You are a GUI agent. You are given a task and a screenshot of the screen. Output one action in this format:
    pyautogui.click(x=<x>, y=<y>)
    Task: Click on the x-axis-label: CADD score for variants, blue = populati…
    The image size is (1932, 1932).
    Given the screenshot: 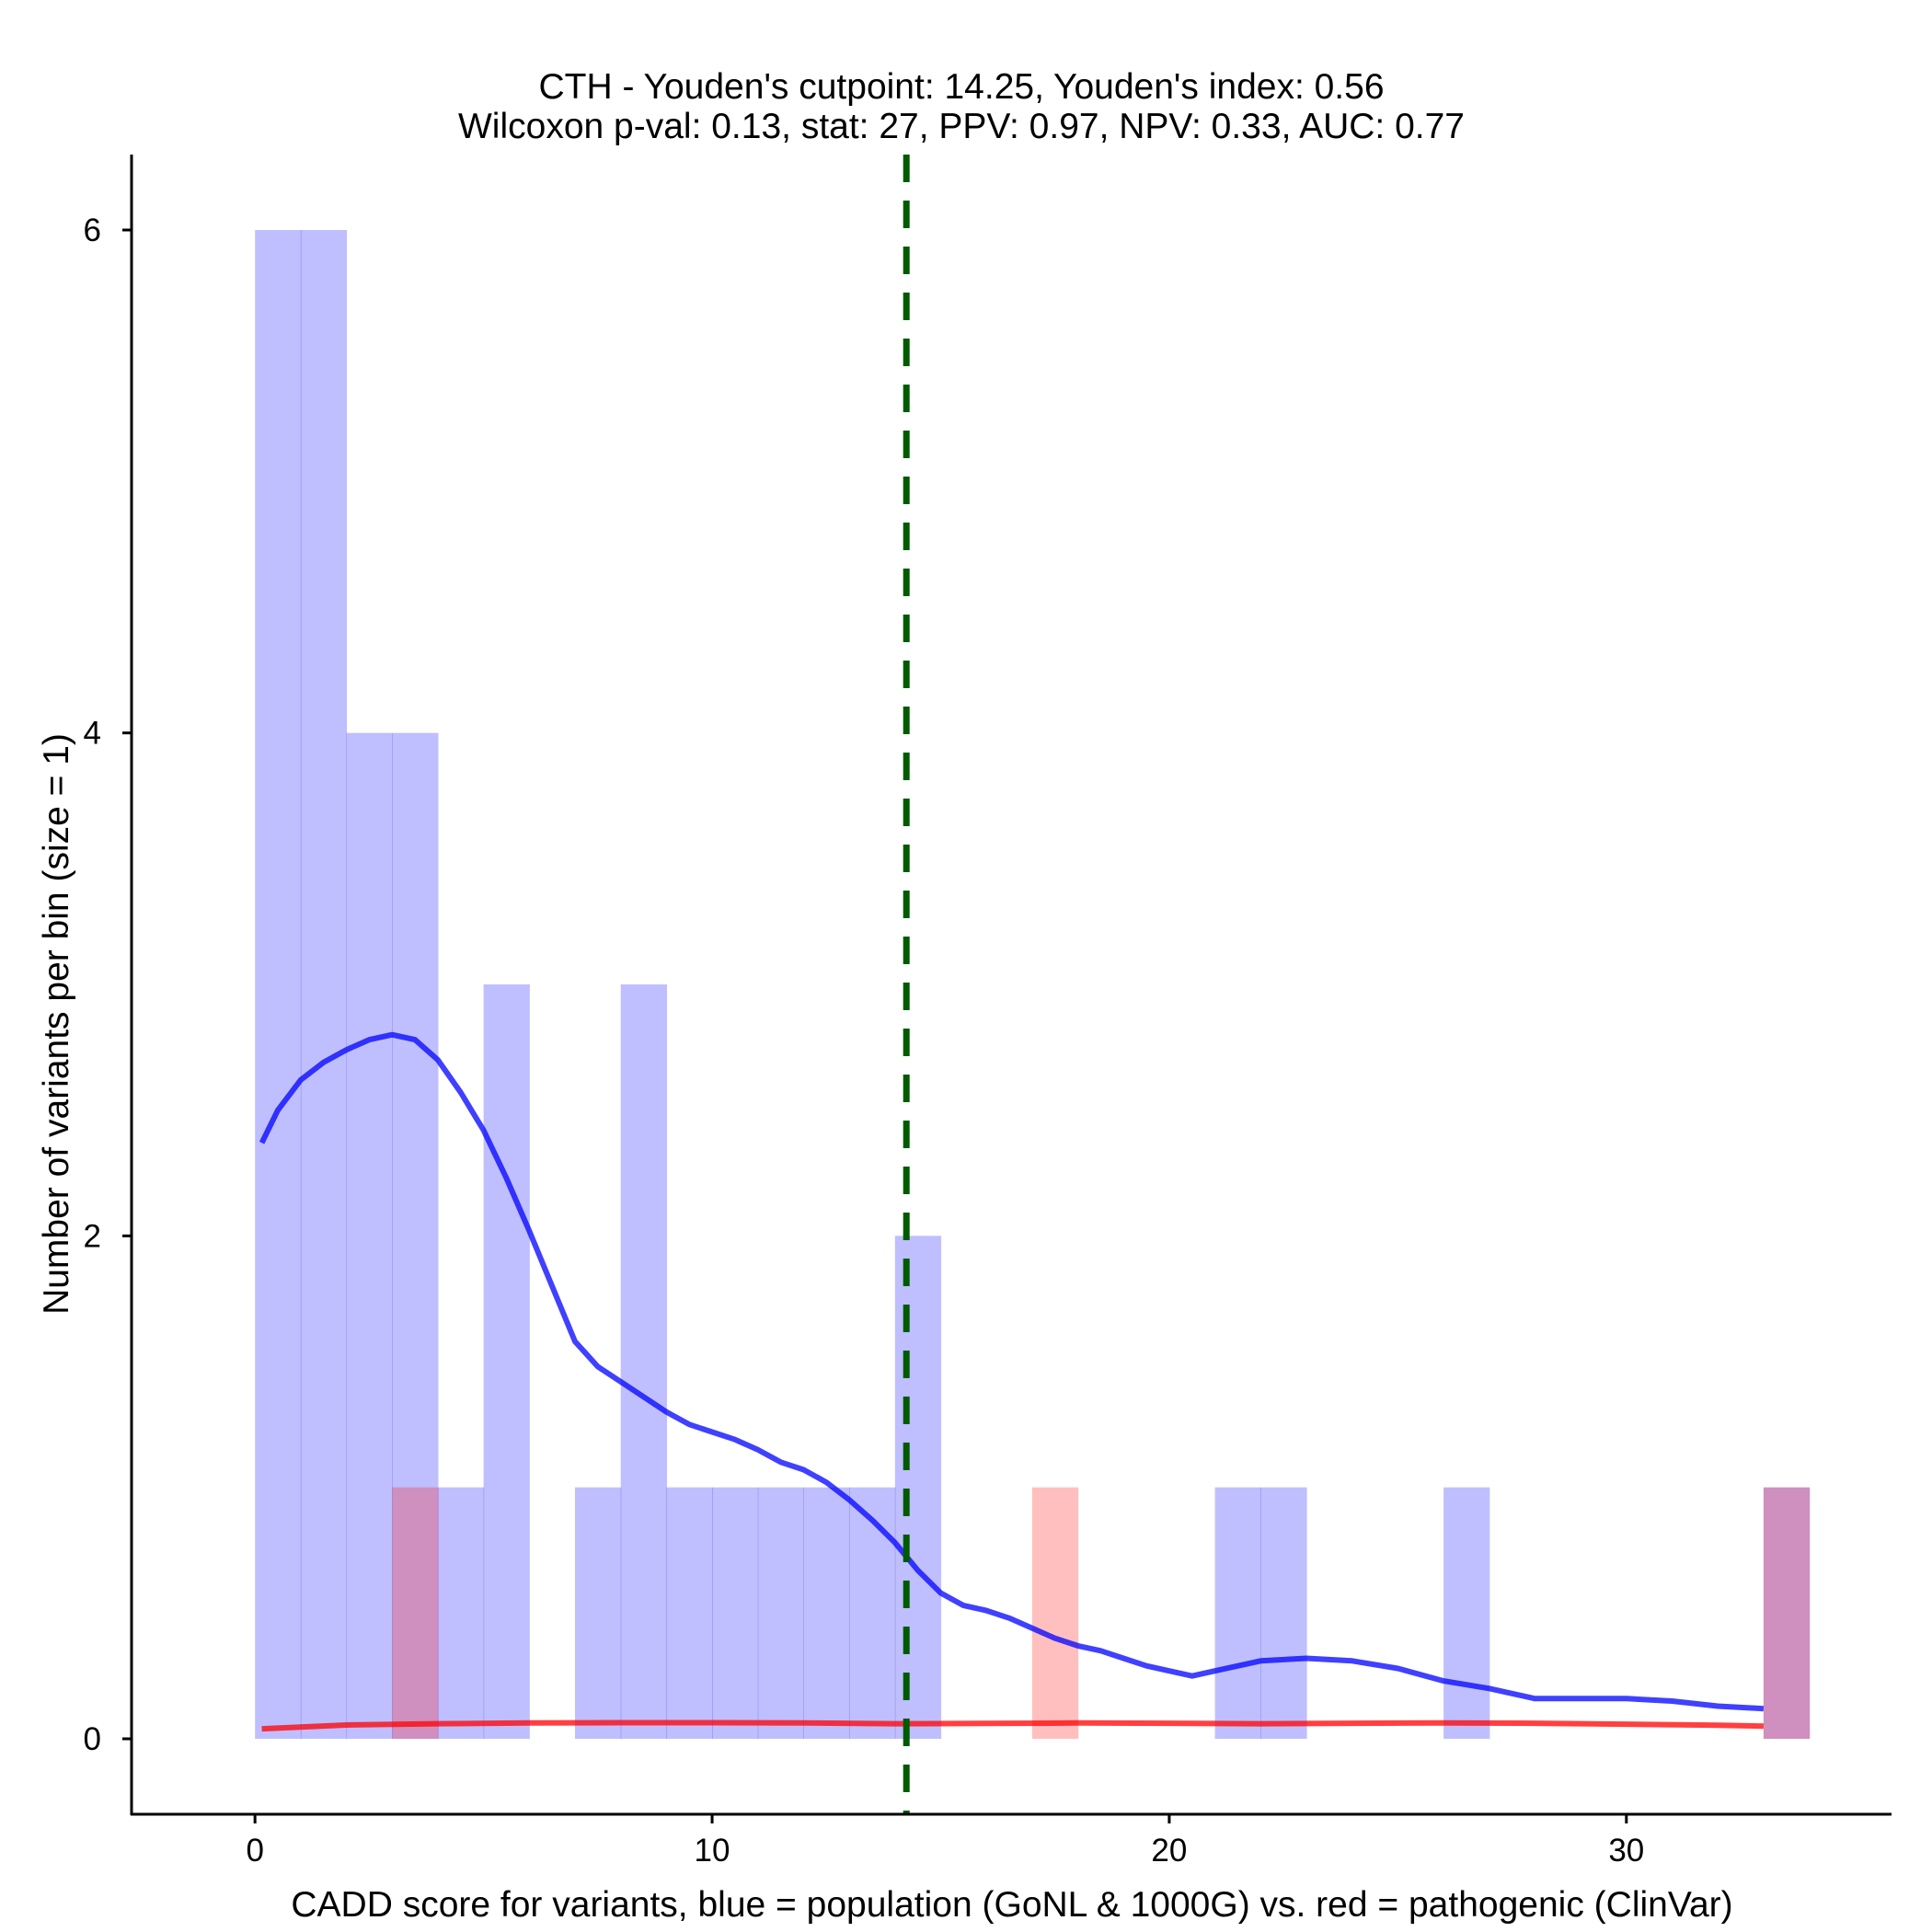 What is the action you would take?
    pyautogui.click(x=1011, y=1905)
    